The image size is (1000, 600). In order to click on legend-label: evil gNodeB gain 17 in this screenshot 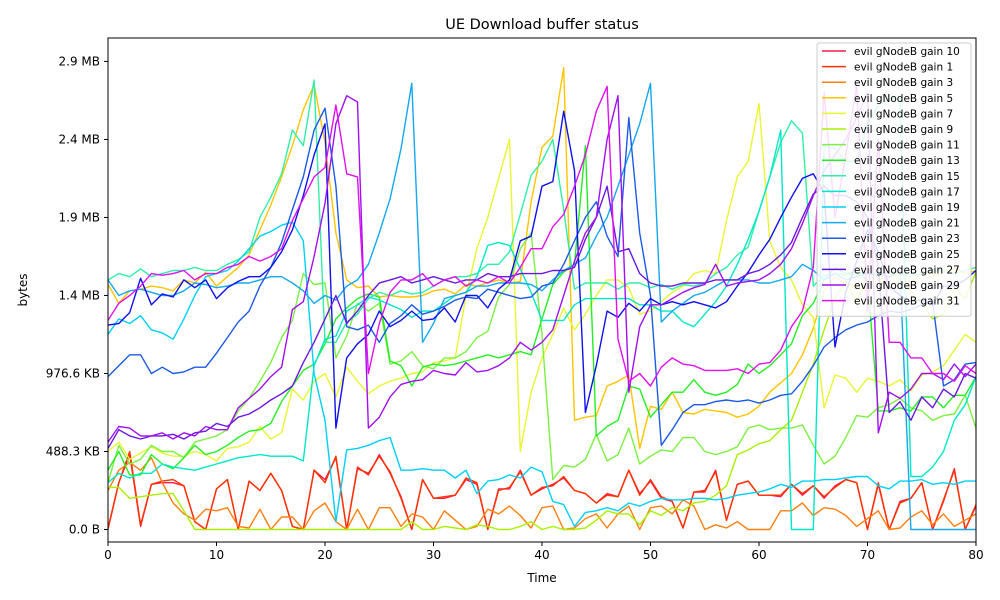, I will do `click(907, 192)`.